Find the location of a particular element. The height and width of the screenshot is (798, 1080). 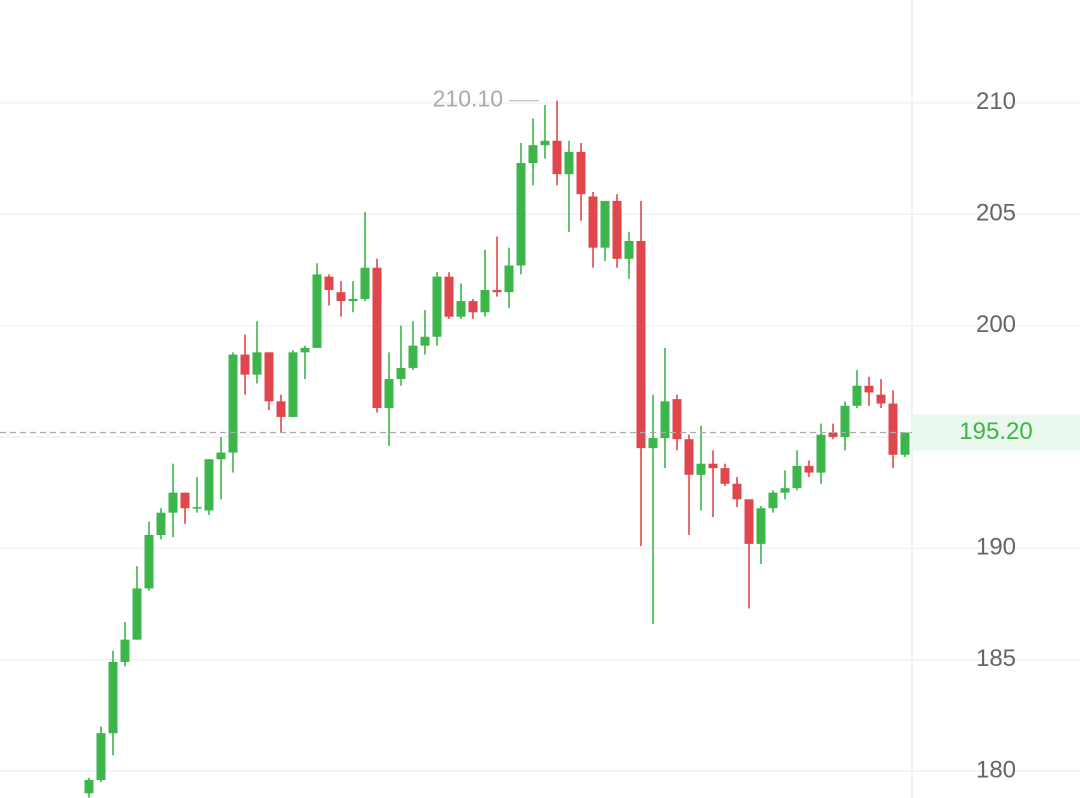

y-tick-label: 205 is located at coordinates (996, 213).